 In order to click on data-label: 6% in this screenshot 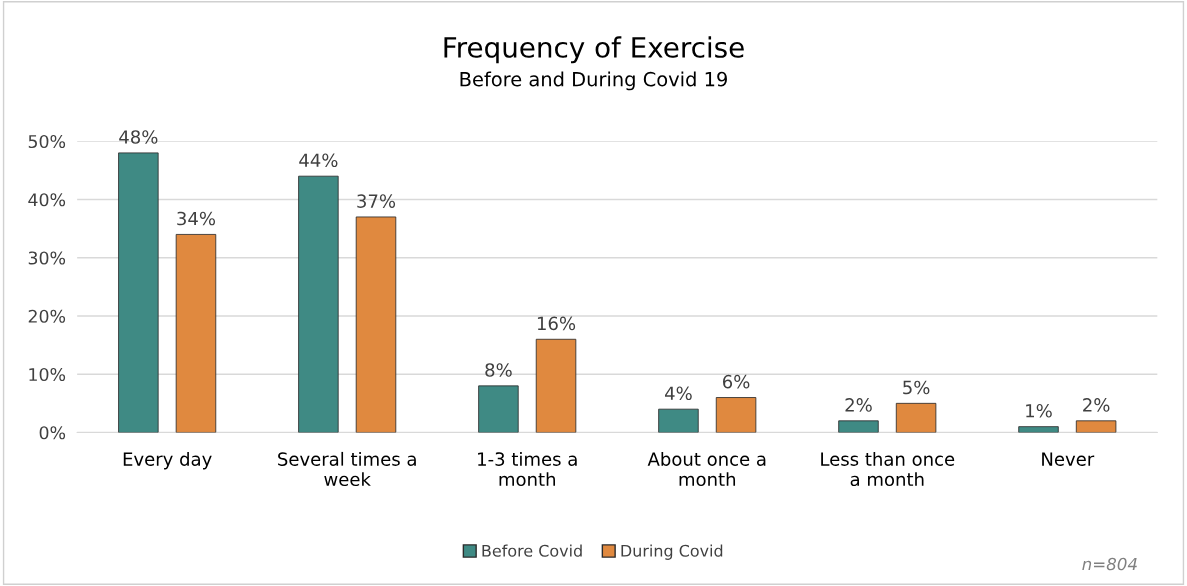, I will do `click(736, 381)`.